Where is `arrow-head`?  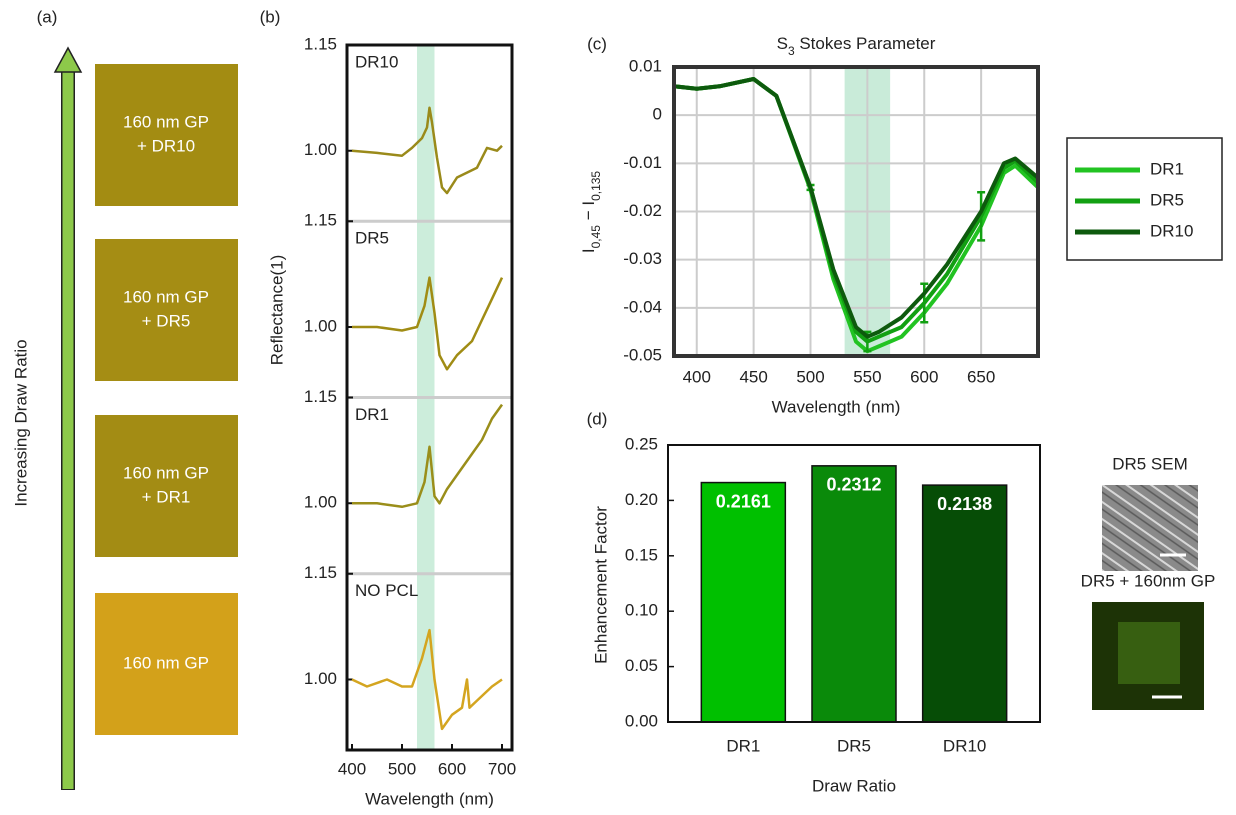 arrow-head is located at coordinates (68, 59).